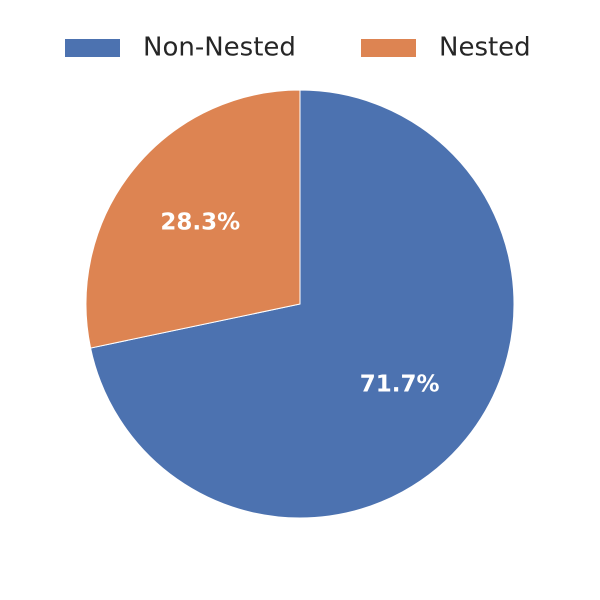 This screenshot has height=600, width=600. I want to click on legend-label: Nested, so click(485, 48).